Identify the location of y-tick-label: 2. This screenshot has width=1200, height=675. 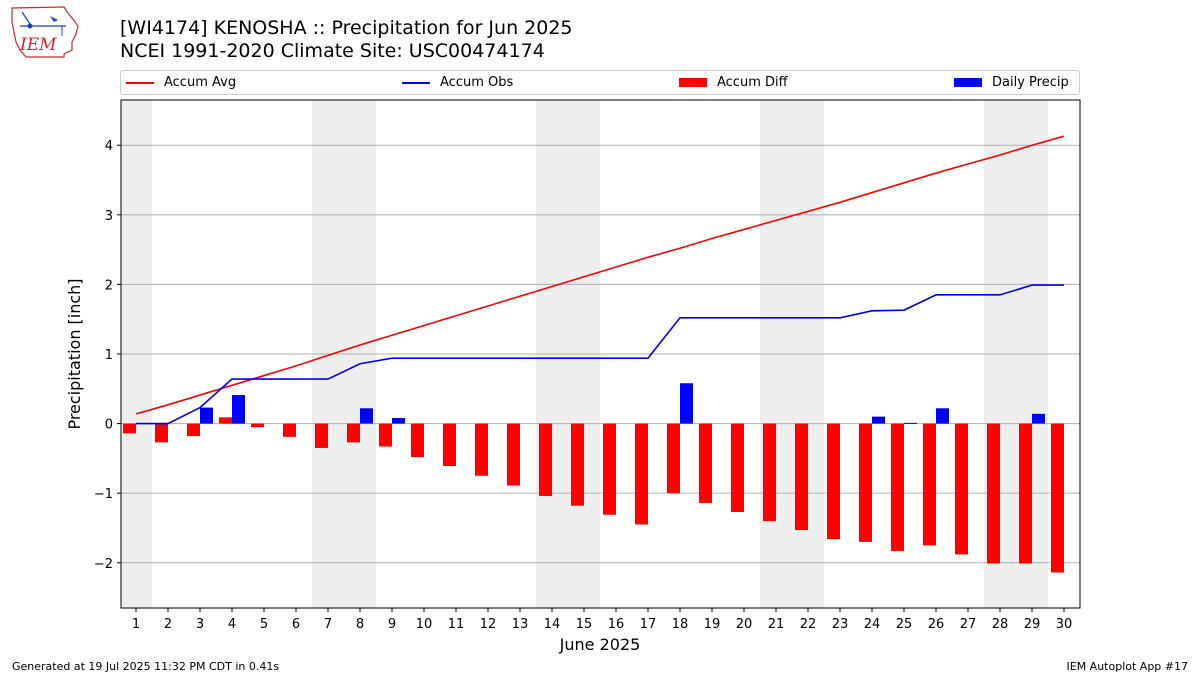
(109, 285).